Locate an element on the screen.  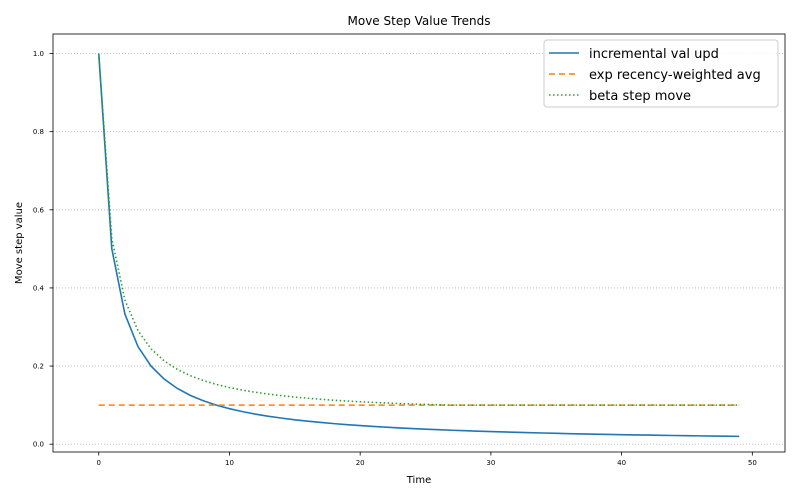
x-tick-label-5: 50 is located at coordinates (752, 463).